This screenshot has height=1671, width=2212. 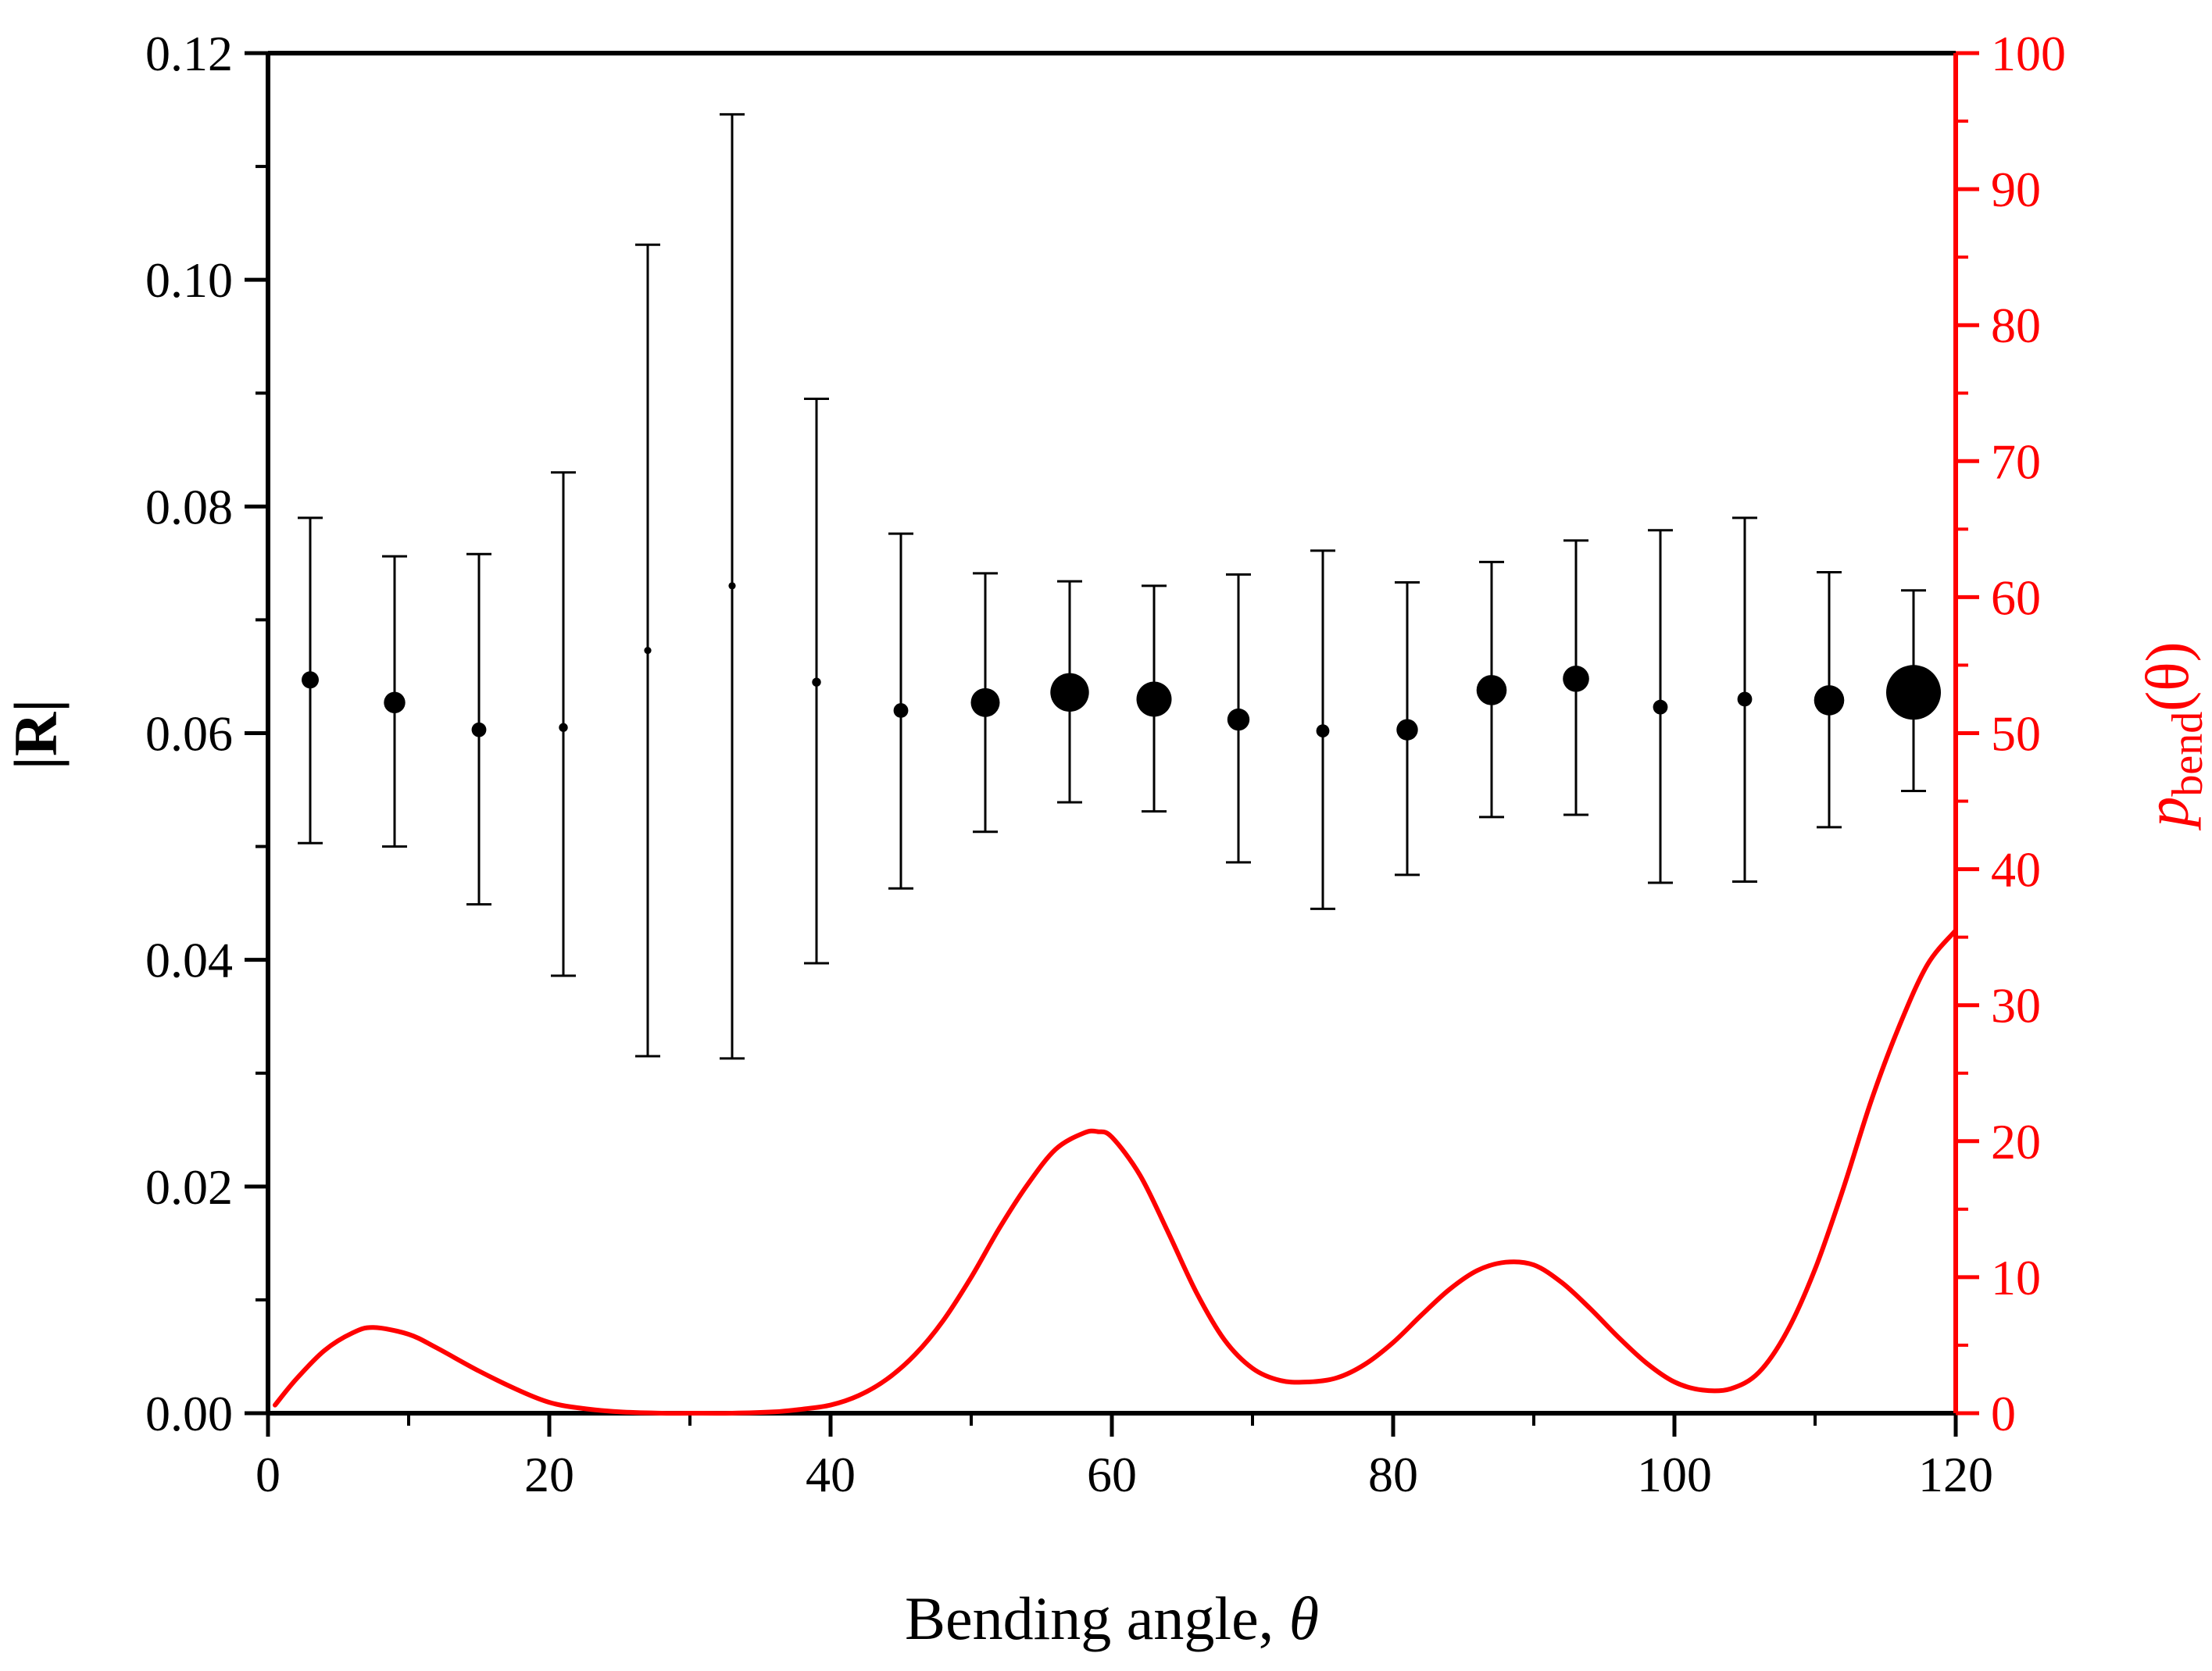 What do you see at coordinates (2016, 1141) in the screenshot?
I see `y2-tick-label: 20` at bounding box center [2016, 1141].